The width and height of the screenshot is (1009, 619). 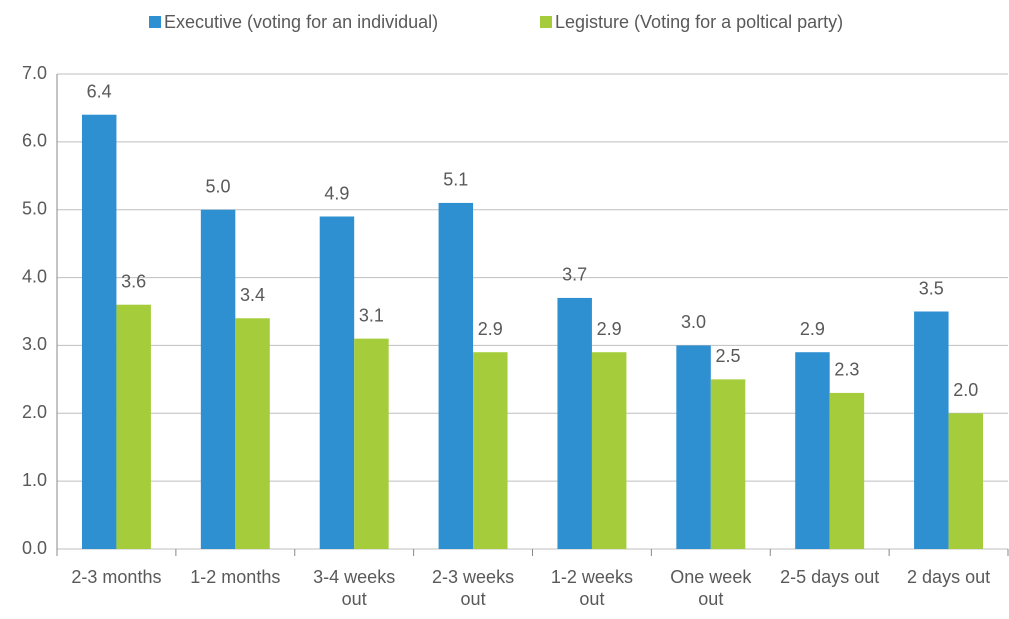 I want to click on data-label: 3.5, so click(x=931, y=288).